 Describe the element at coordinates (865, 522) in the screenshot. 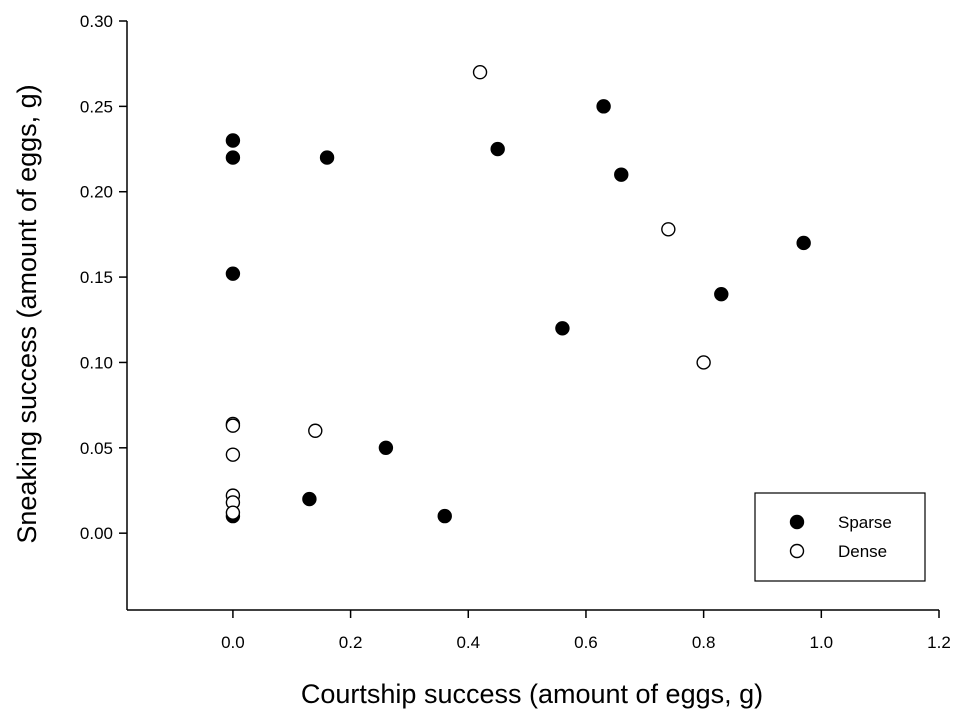

I see `legend-label-sparse: Sparse` at that location.